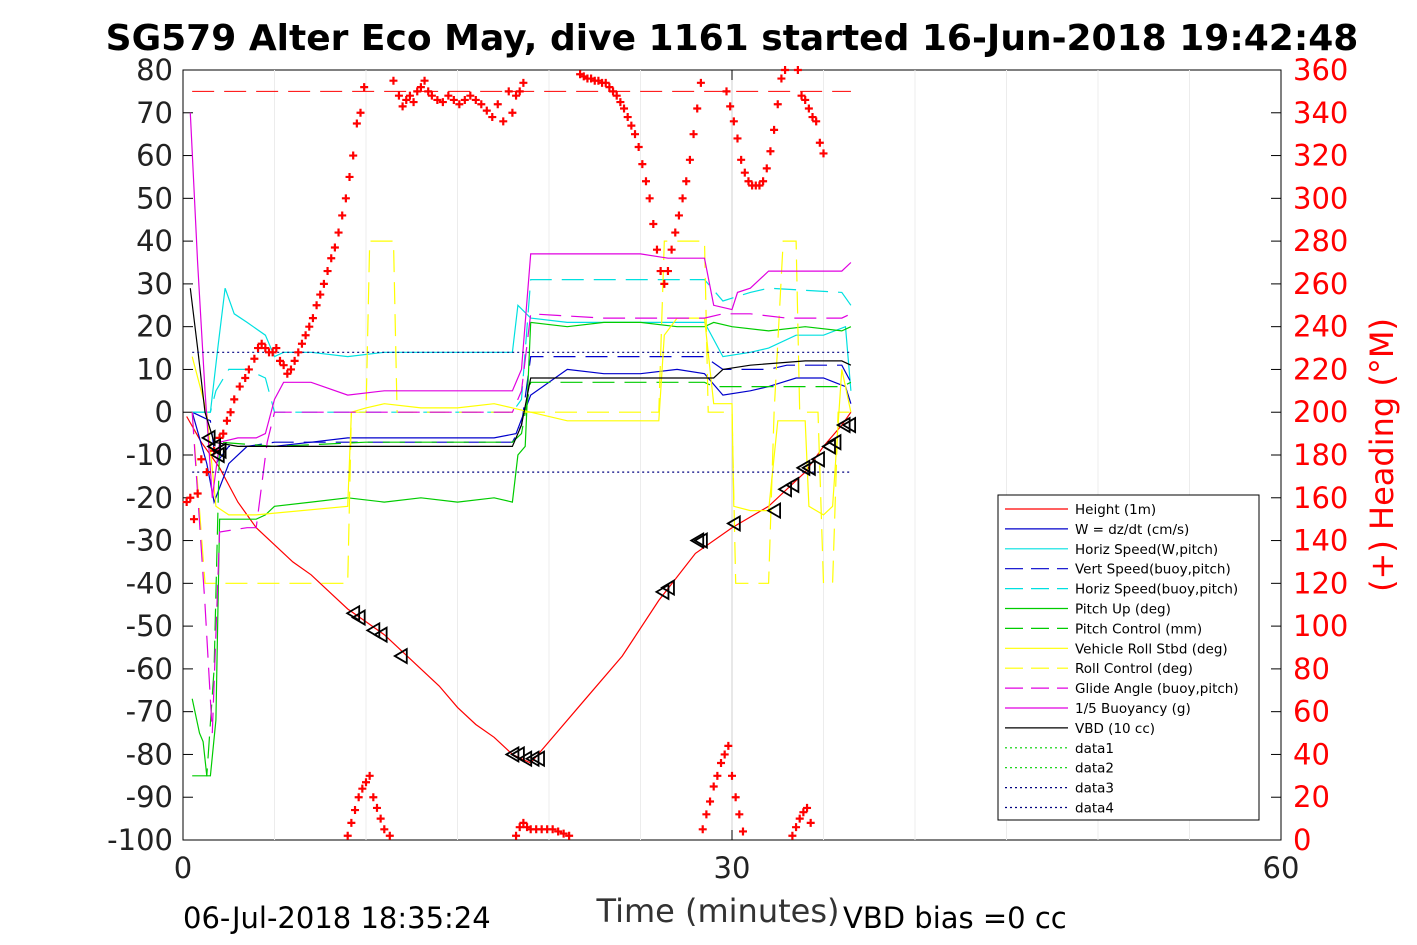  Describe the element at coordinates (1156, 590) in the screenshot. I see `legend-label: Horiz Speed(buoy,pitch)` at that location.